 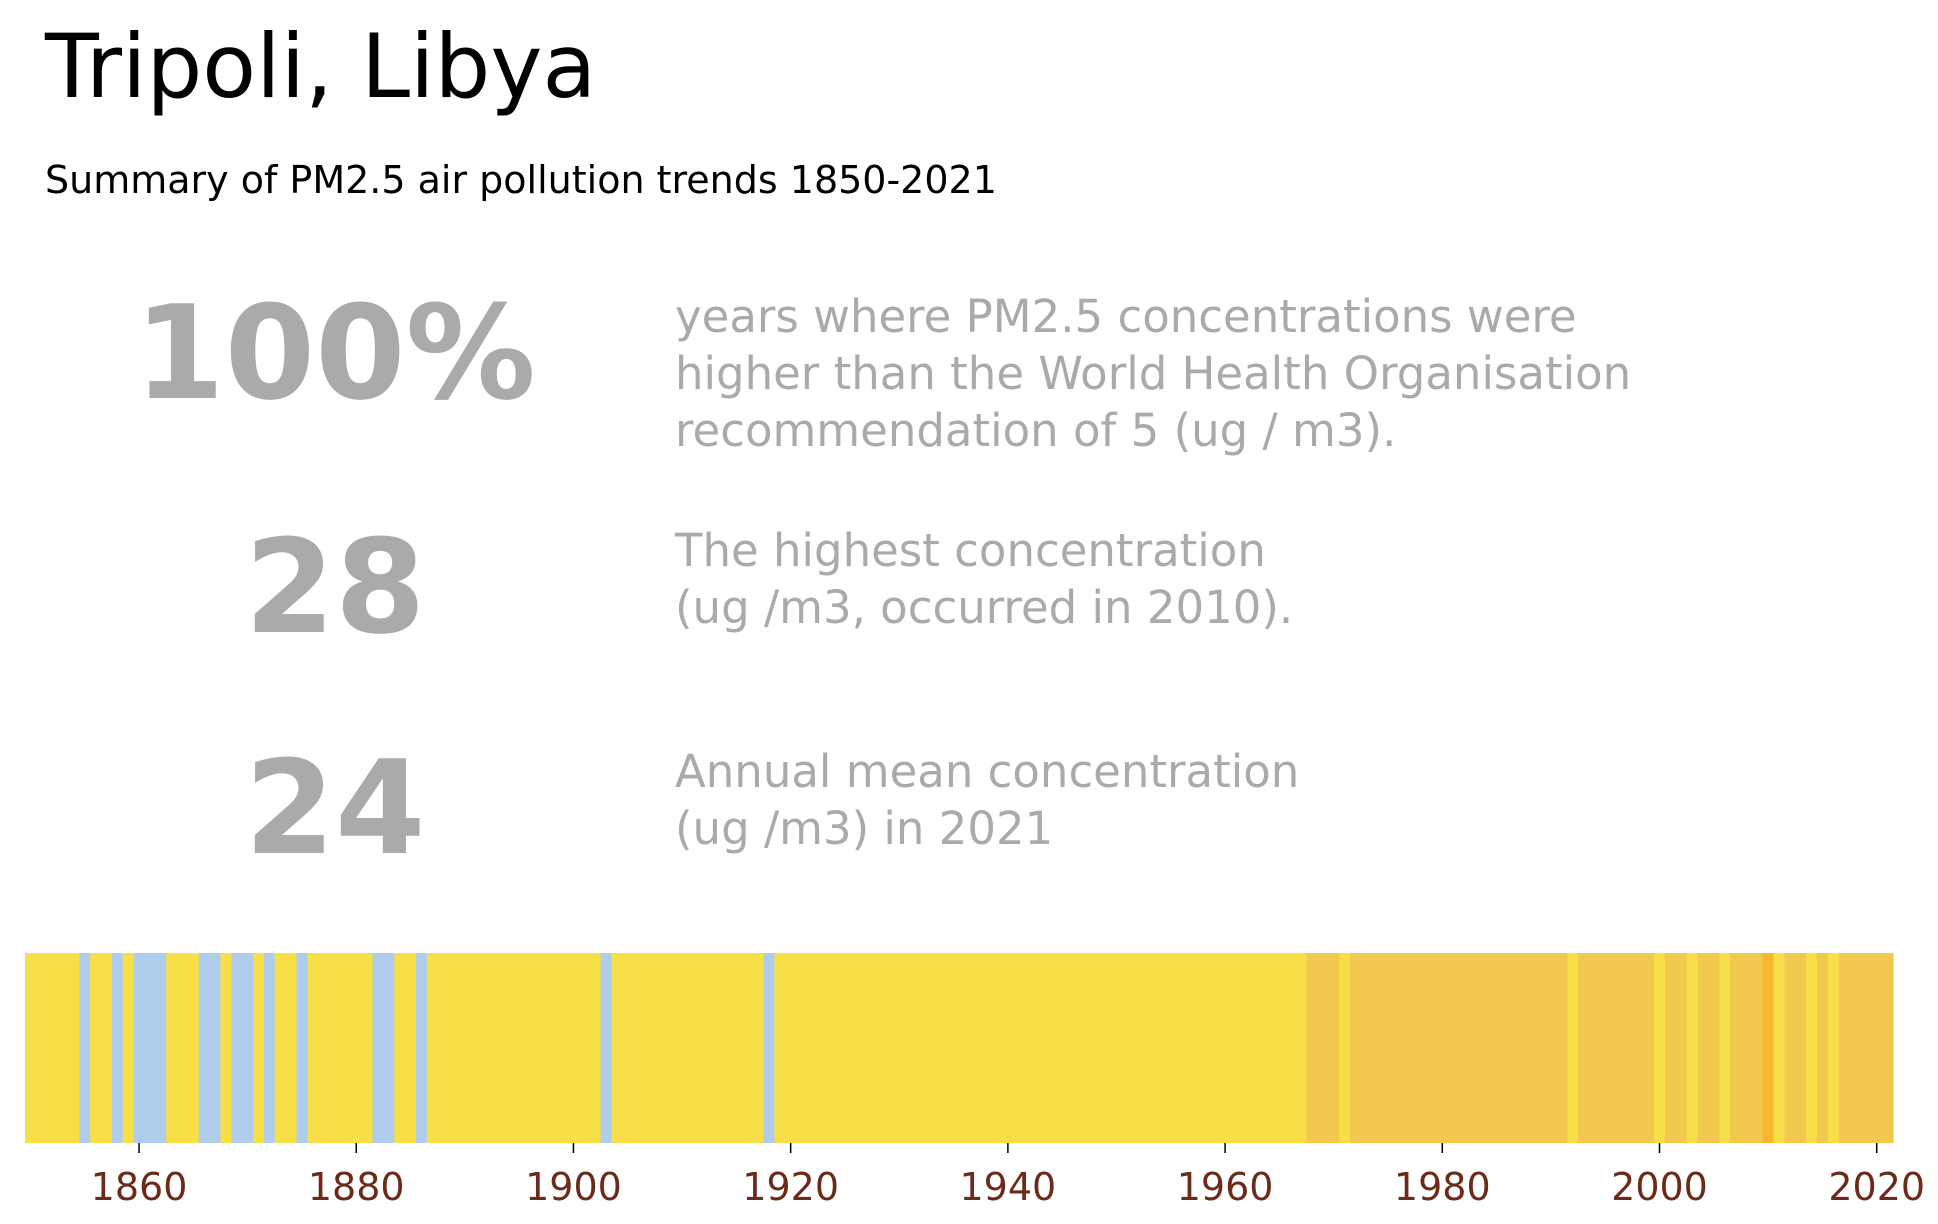 I want to click on stripe-1918, so click(x=769, y=1048).